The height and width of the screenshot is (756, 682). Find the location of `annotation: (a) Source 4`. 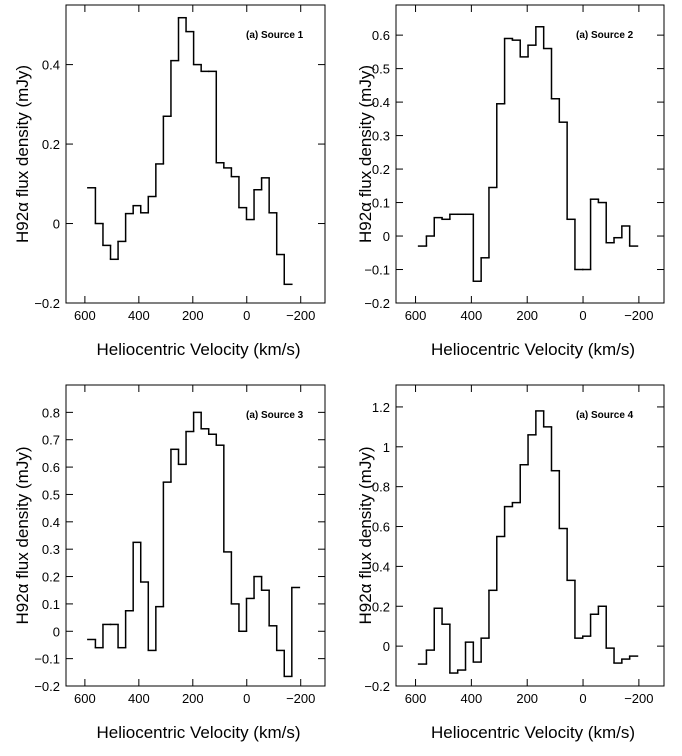

annotation: (a) Source 4 is located at coordinates (605, 415).